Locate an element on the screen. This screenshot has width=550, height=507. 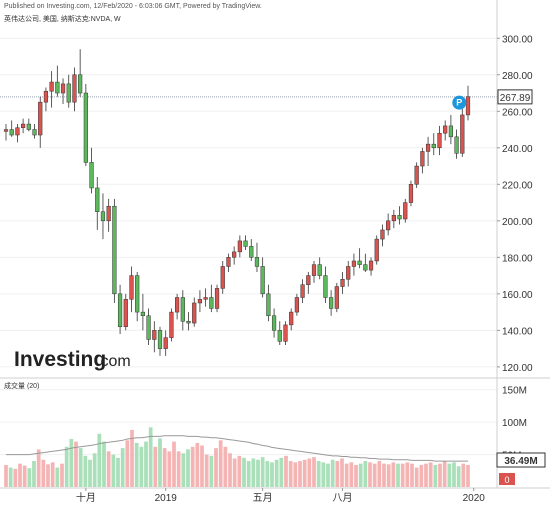
price-tick-label: 300.00 is located at coordinates (517, 39).